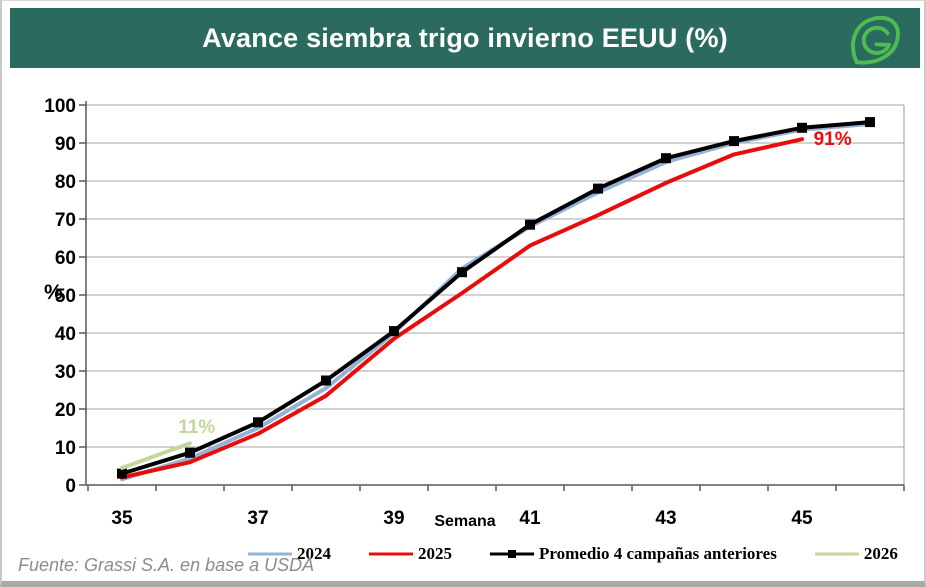 The height and width of the screenshot is (587, 926). Describe the element at coordinates (530, 518) in the screenshot. I see `x-axis-tick-label: 41` at that location.